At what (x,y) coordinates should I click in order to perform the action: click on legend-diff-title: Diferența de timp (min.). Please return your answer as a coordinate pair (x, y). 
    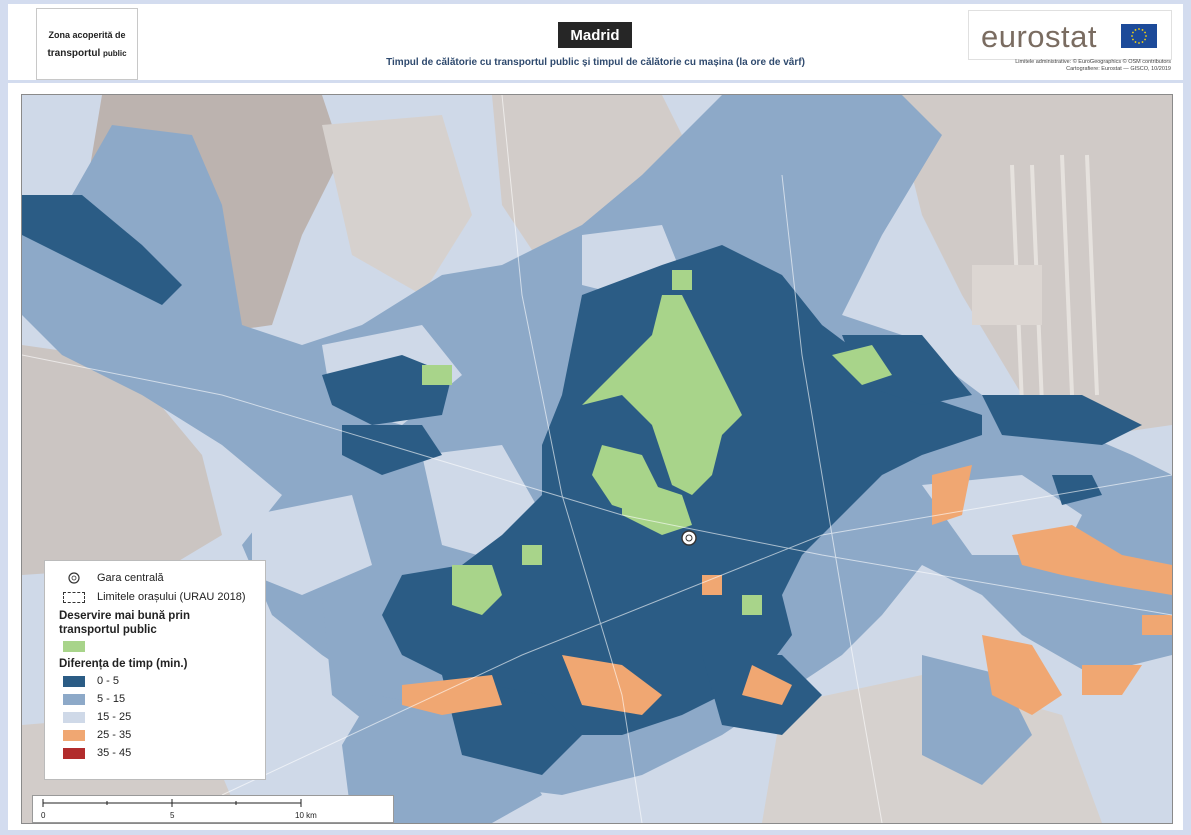
    Looking at the image, I should click on (123, 664).